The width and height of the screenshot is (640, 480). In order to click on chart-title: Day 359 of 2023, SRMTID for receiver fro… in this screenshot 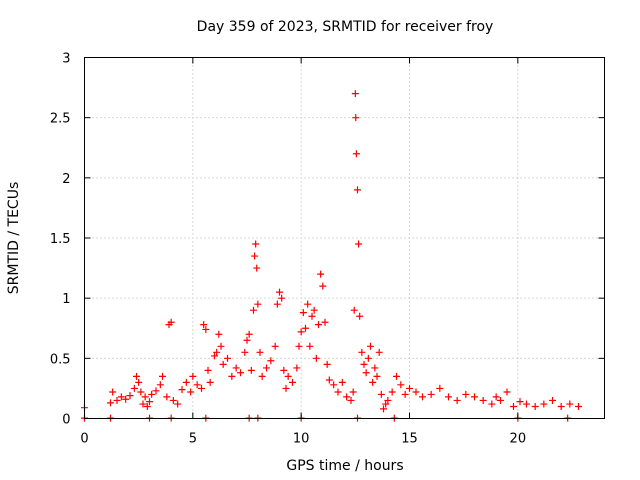, I will do `click(345, 27)`.